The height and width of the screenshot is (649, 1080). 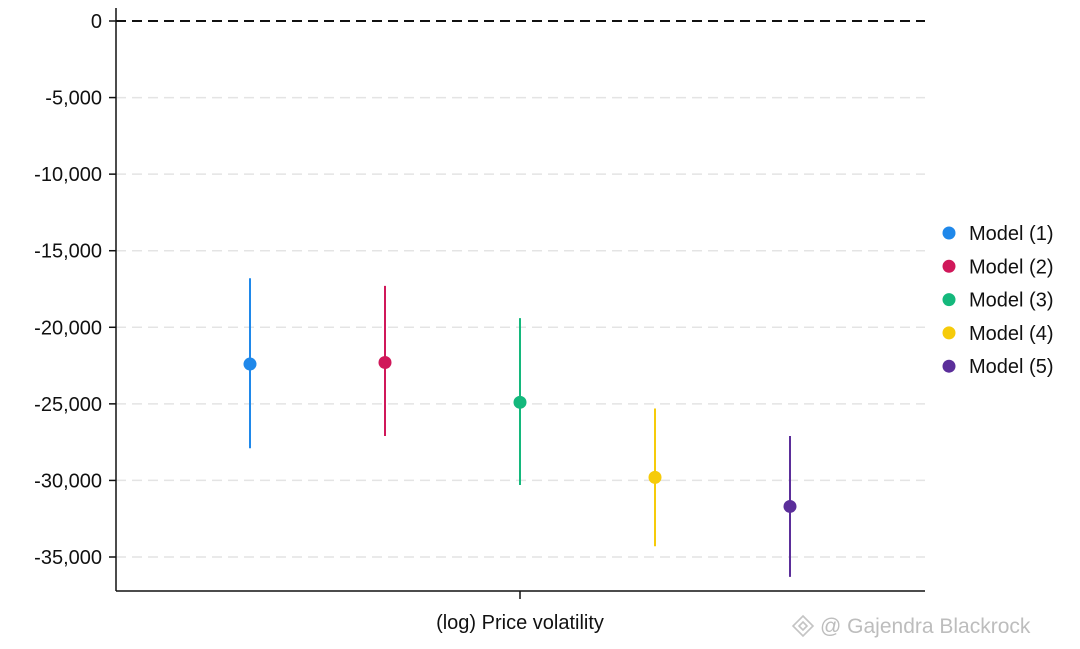 What do you see at coordinates (1011, 334) in the screenshot?
I see `legend-label: Model (4)` at bounding box center [1011, 334].